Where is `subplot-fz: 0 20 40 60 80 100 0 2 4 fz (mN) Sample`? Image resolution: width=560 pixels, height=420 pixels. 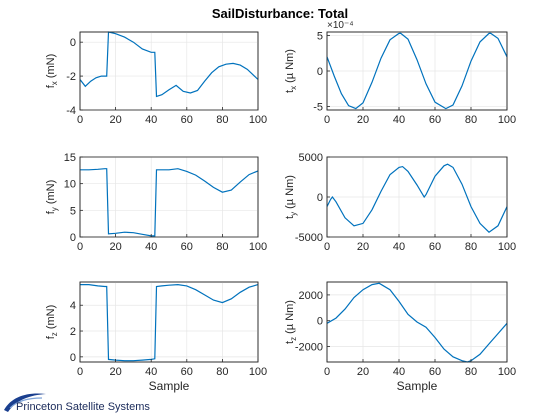 subplot-fz: 0 20 40 60 80 100 0 2 4 fz (mN) Sample is located at coordinates (156, 337).